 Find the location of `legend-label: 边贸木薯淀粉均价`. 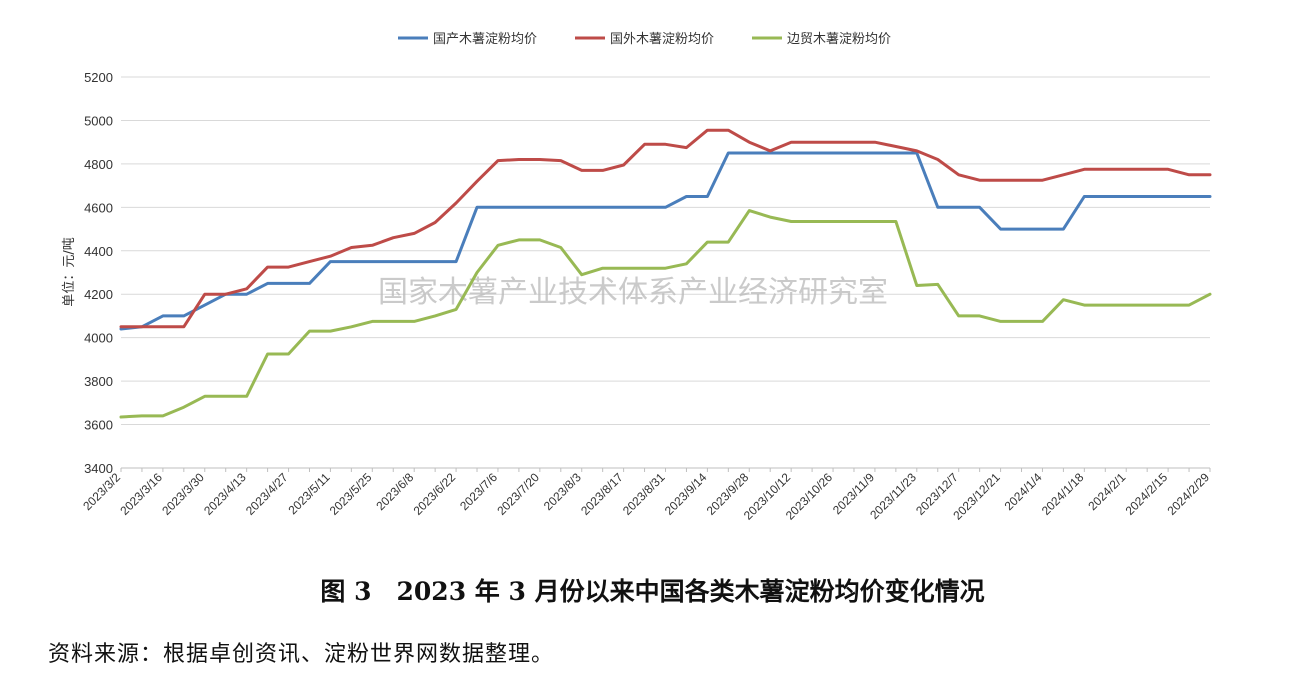

legend-label: 边贸木薯淀粉均价 is located at coordinates (839, 39).